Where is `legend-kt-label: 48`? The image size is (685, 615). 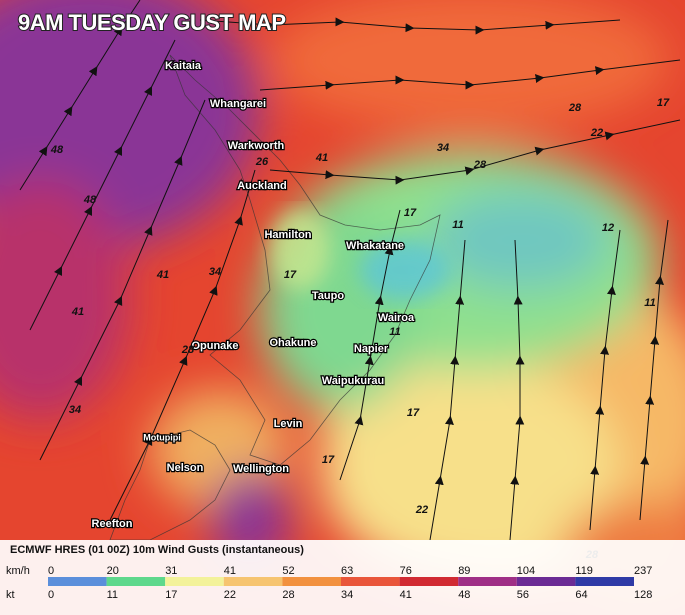 legend-kt-label: 48 is located at coordinates (464, 595).